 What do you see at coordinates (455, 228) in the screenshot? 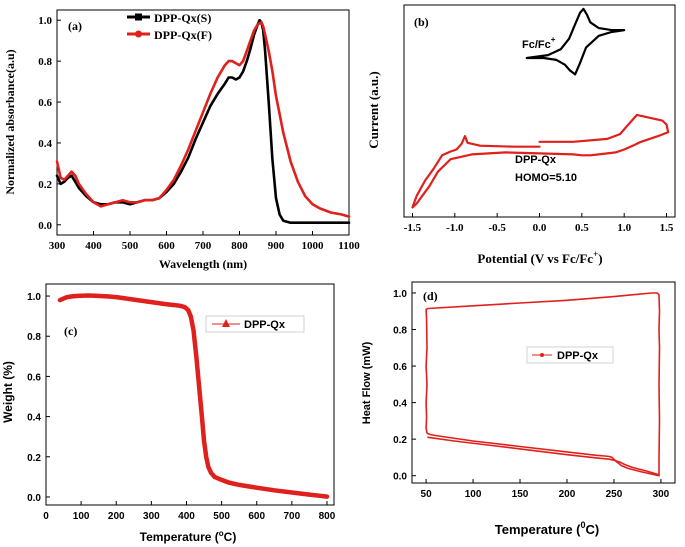
I see `x-tick-label: -1.0` at bounding box center [455, 228].